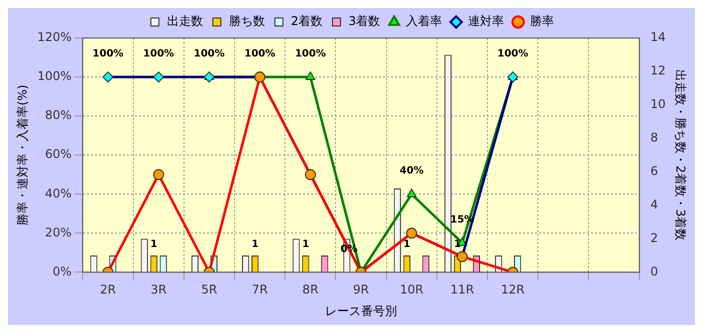  I want to click on y-tick-label: 40%, so click(58, 193).